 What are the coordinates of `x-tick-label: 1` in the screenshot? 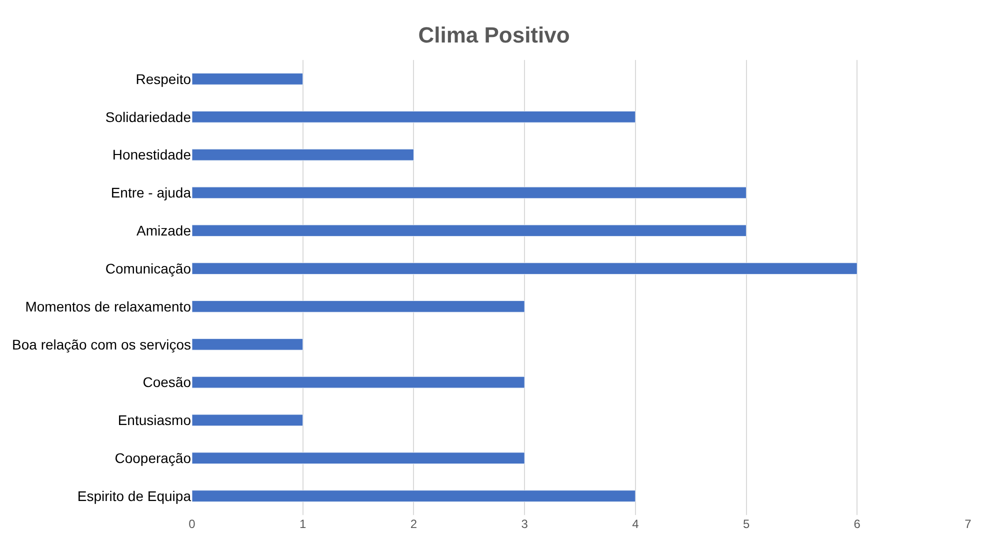 It's located at (303, 524).